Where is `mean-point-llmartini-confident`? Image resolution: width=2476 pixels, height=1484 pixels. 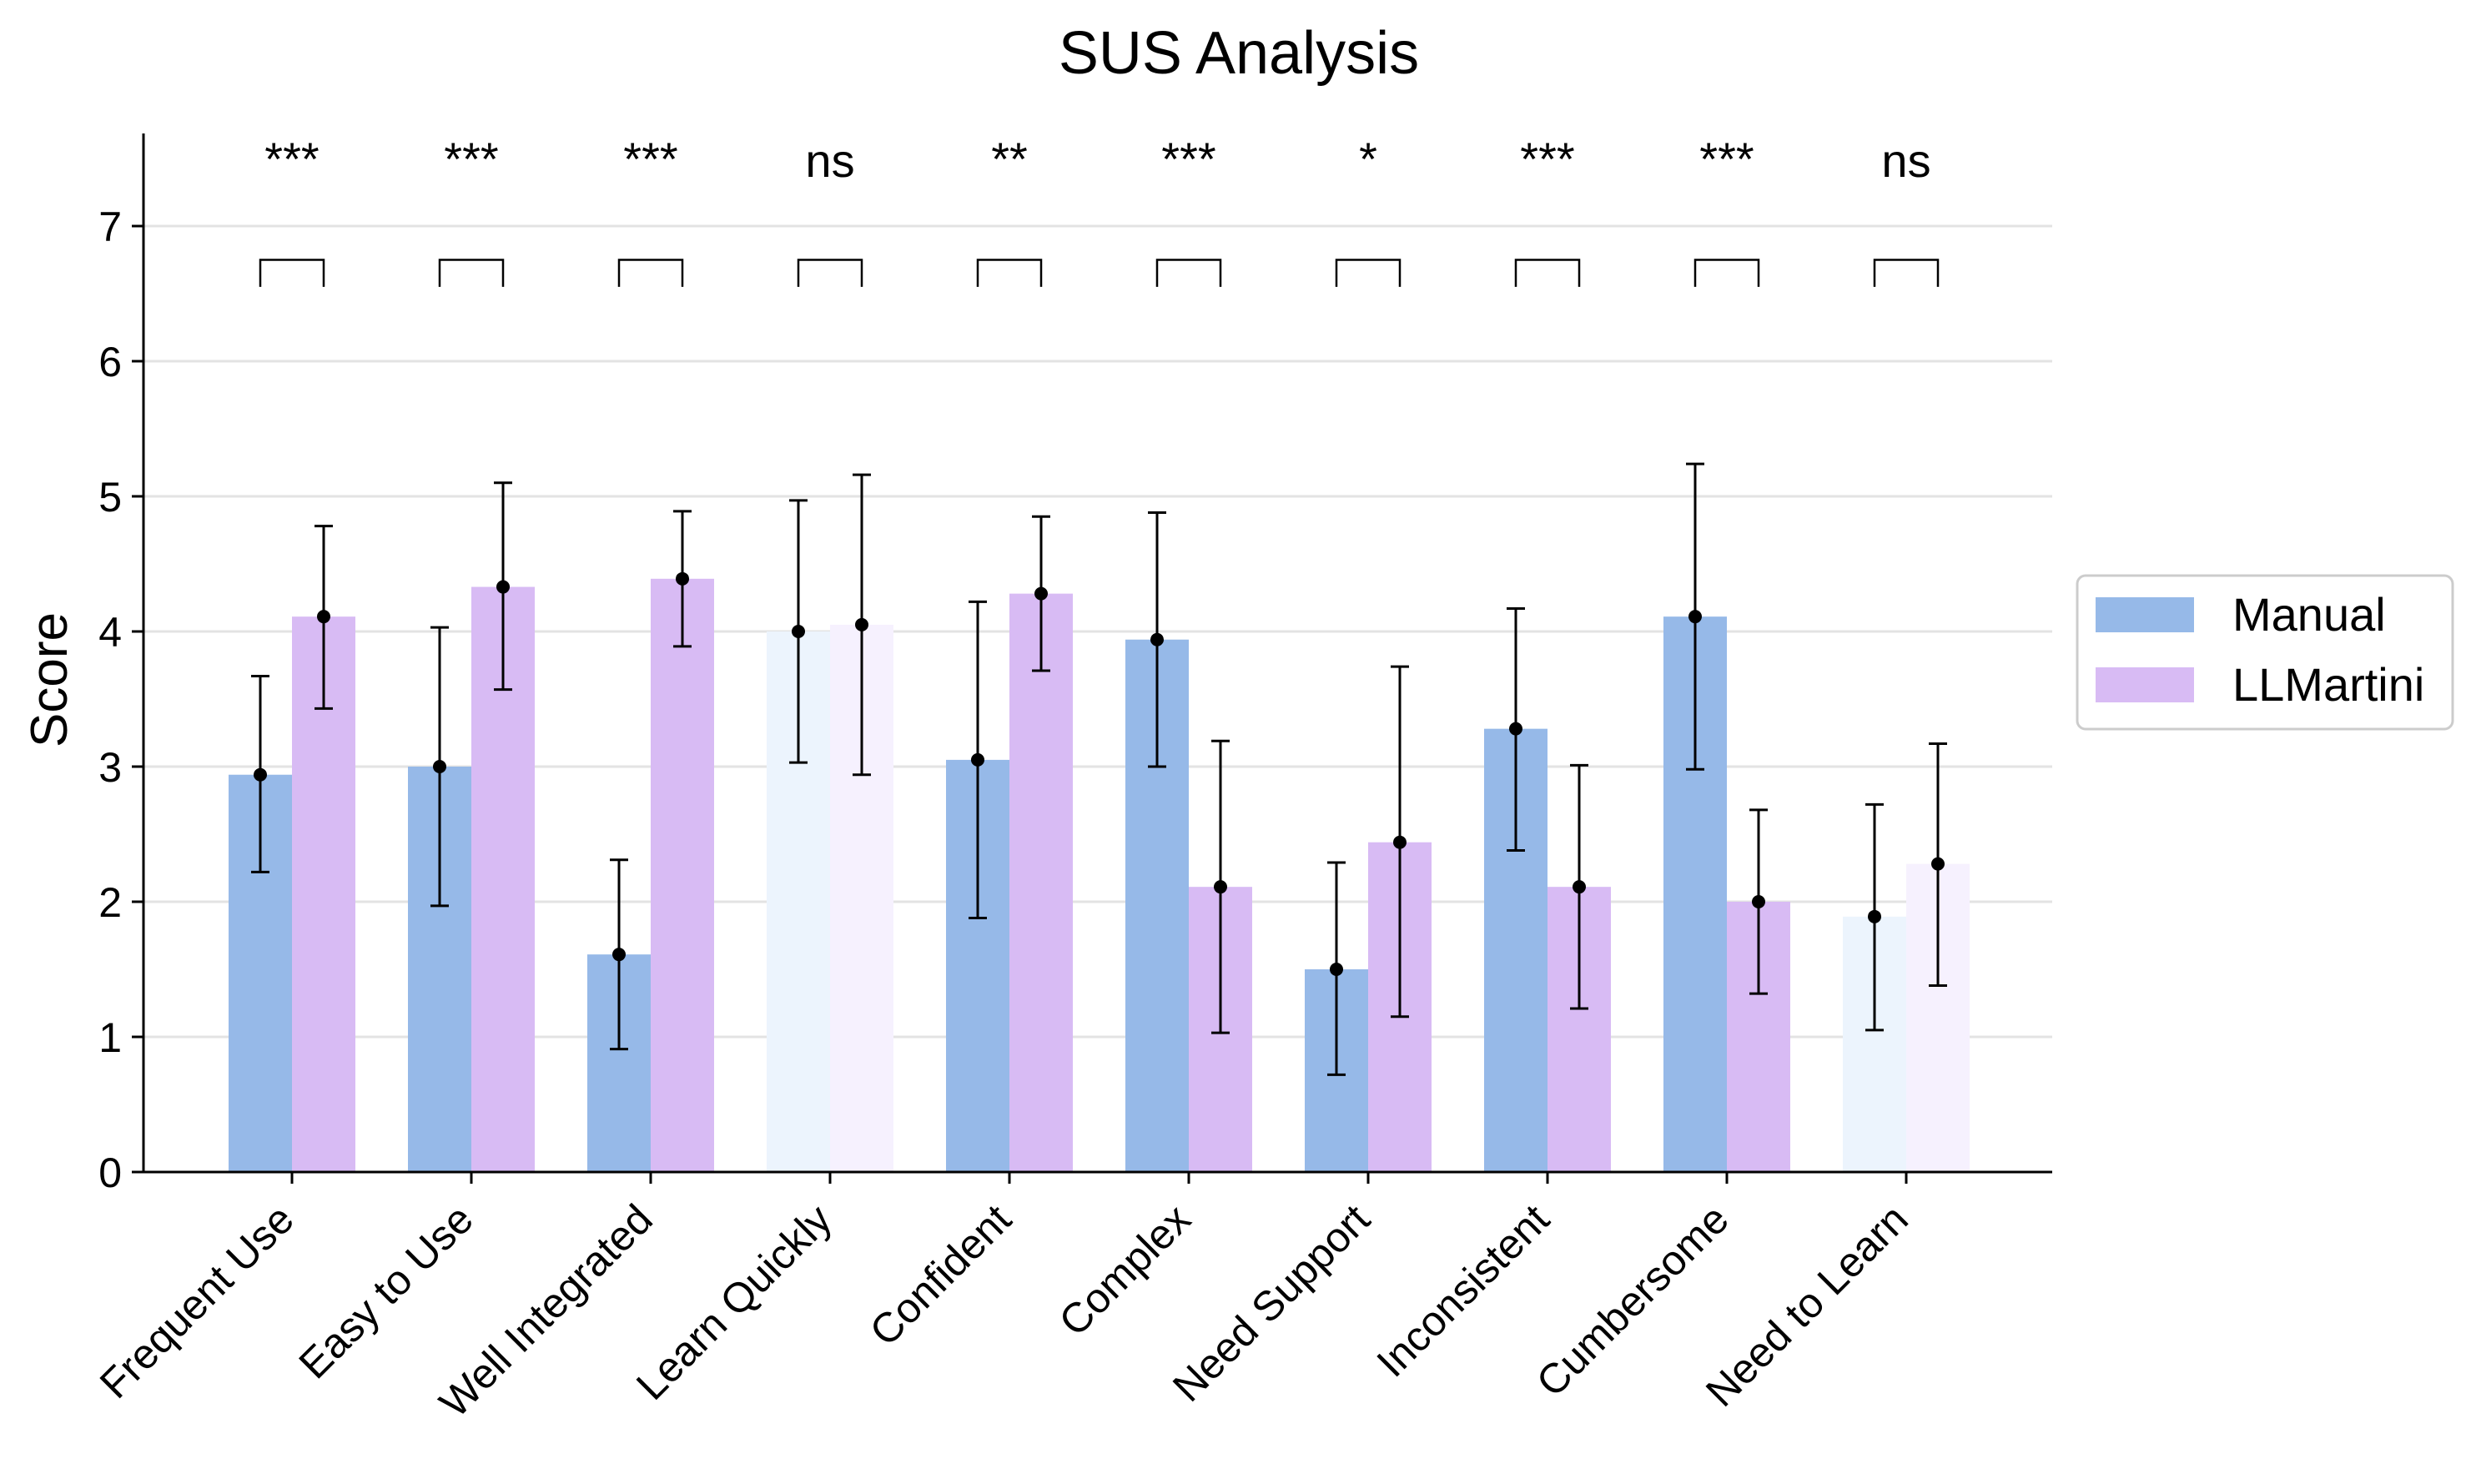 mean-point-llmartini-confident is located at coordinates (1041, 594).